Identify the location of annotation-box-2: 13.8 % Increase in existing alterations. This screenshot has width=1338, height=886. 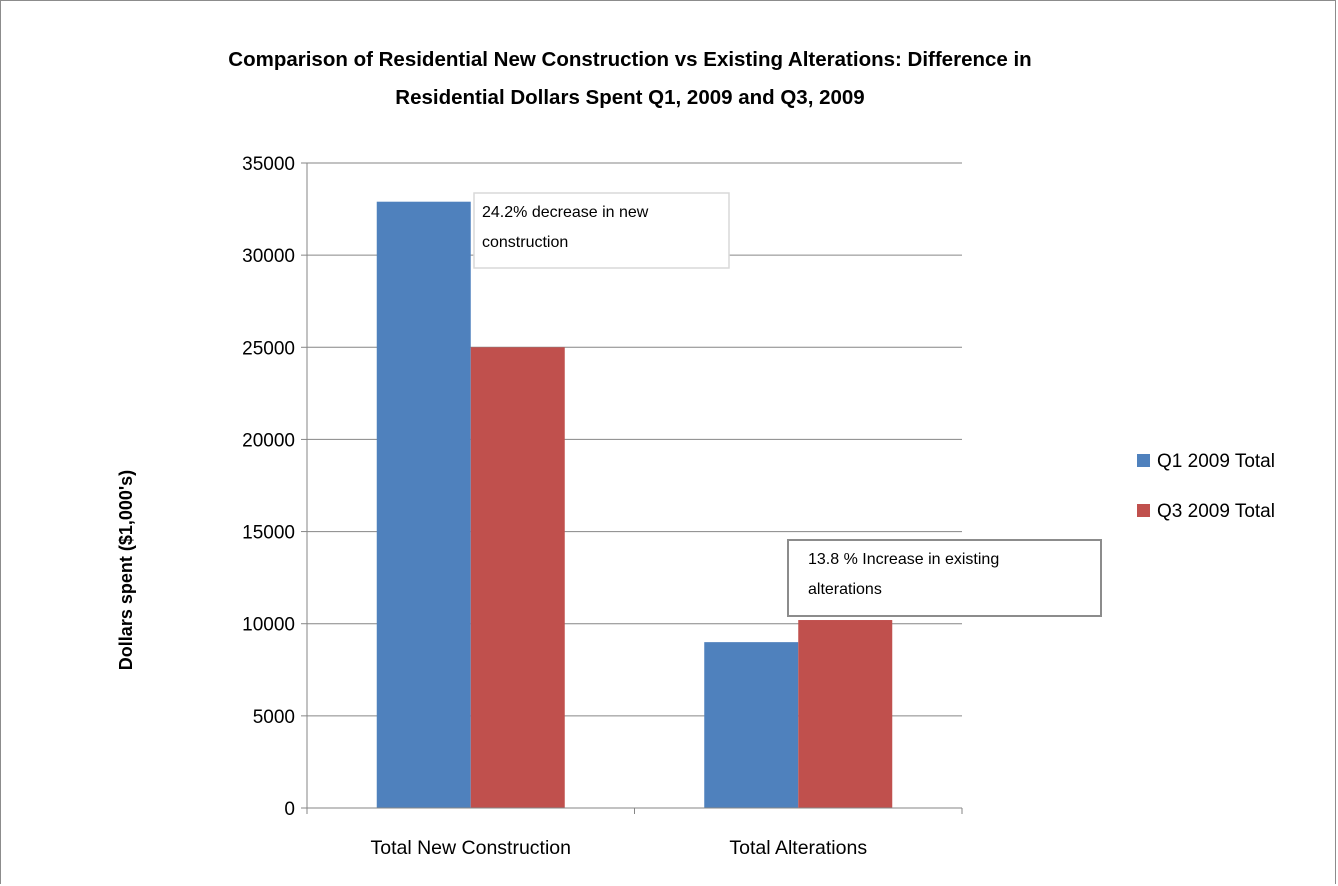
(944, 578).